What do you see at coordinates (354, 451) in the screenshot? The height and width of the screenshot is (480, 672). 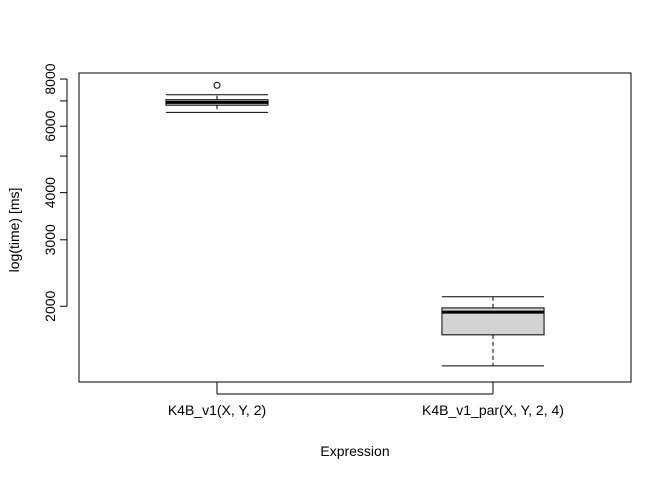 I see `x-axis-title: Expression` at bounding box center [354, 451].